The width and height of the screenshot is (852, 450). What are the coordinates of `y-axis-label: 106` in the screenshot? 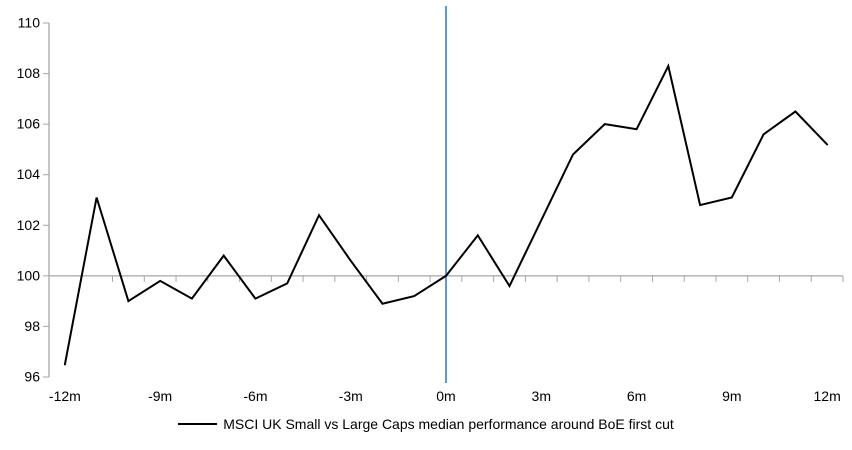 It's located at (29, 124).